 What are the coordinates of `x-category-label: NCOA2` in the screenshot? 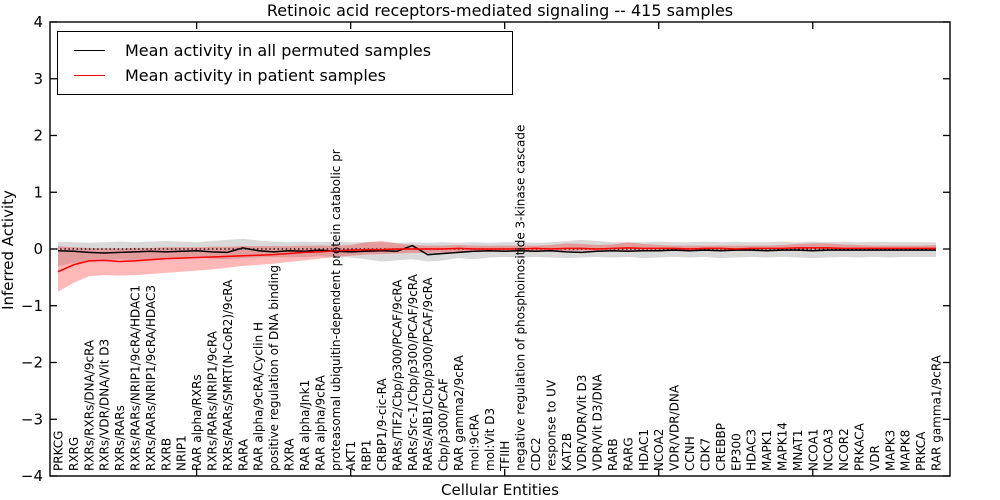 It's located at (659, 450).